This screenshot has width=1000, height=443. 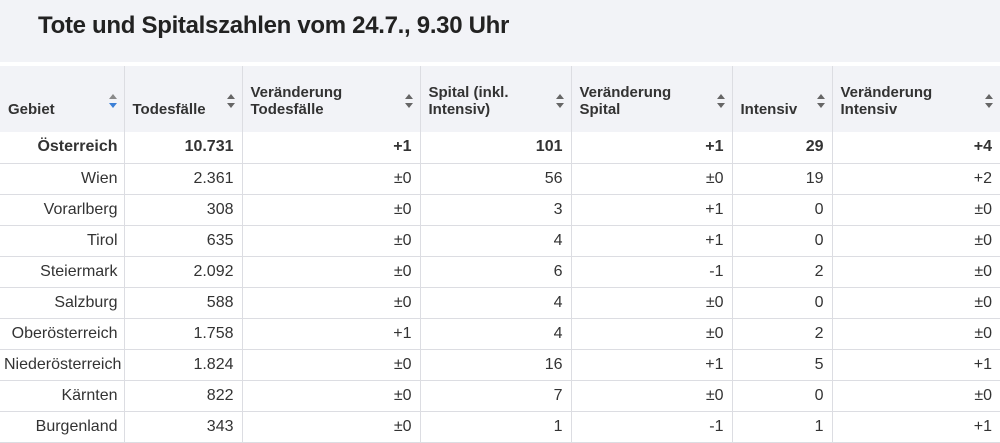 What do you see at coordinates (915, 99) in the screenshot?
I see `column-header-veraenderung-intensiv: Veränderung Intensiv` at bounding box center [915, 99].